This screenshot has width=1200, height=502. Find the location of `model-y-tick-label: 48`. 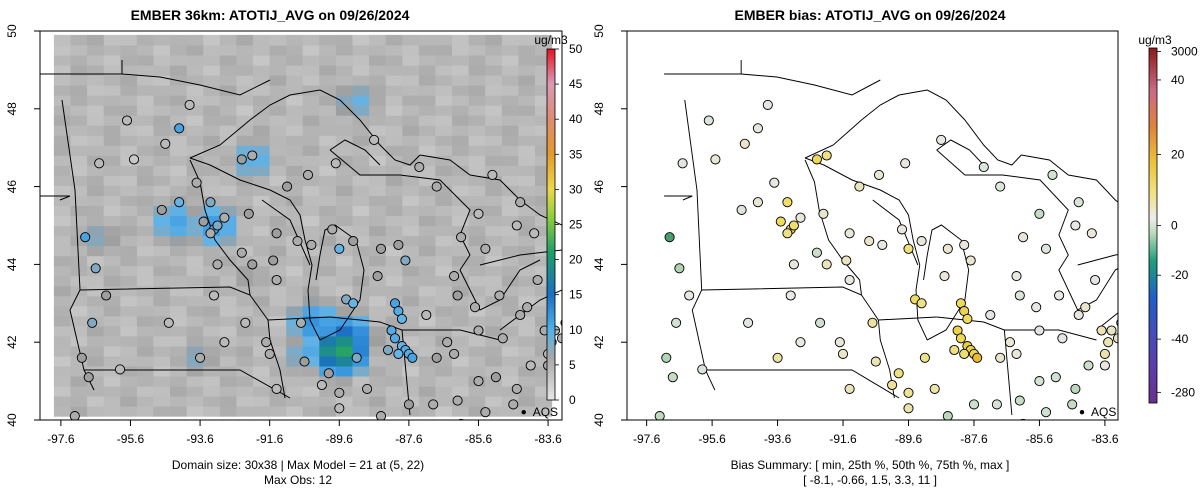

model-y-tick-label: 48 is located at coordinates (12, 109).